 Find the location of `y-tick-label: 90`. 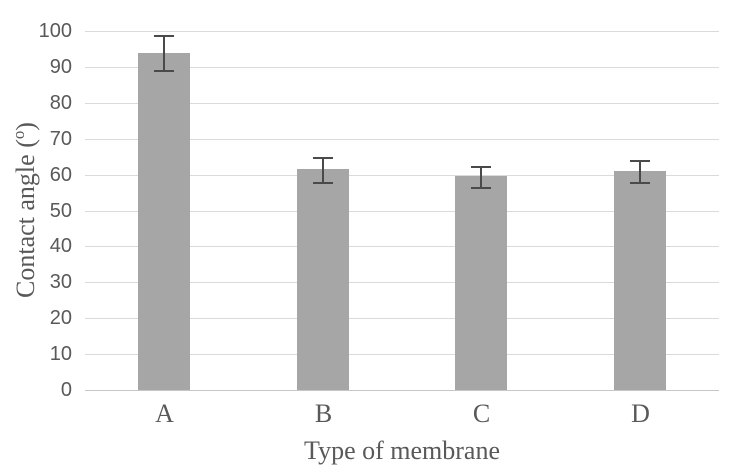

y-tick-label: 90 is located at coordinates (60, 67).